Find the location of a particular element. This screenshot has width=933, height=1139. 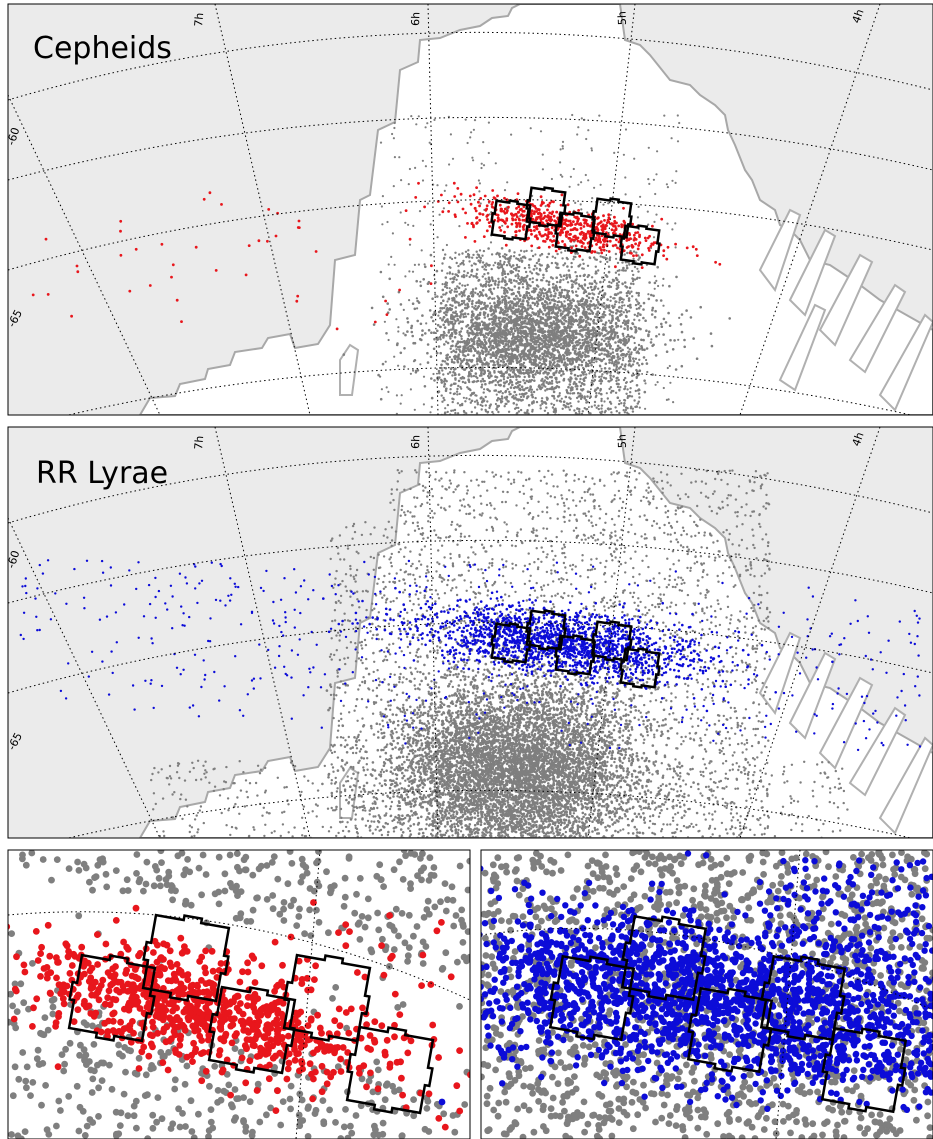

field-stars is located at coordinates (536, 264).